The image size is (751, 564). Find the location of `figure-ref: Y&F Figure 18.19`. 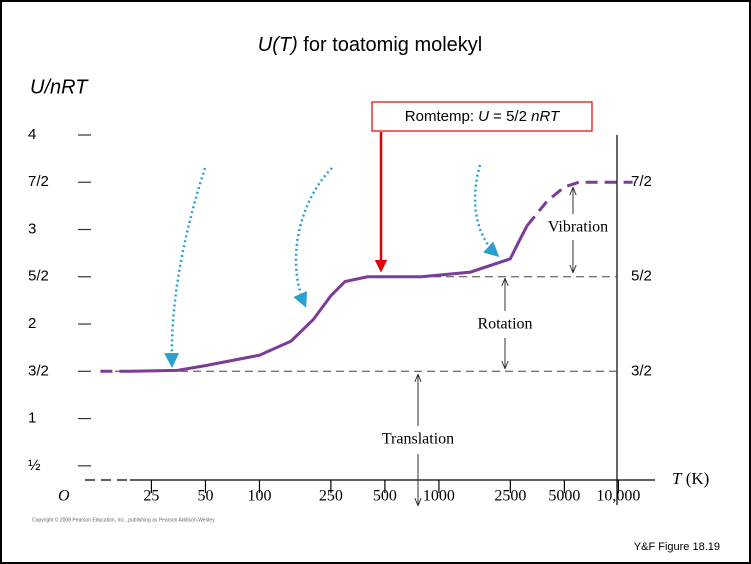

figure-ref: Y&F Figure 18.19 is located at coordinates (677, 547).